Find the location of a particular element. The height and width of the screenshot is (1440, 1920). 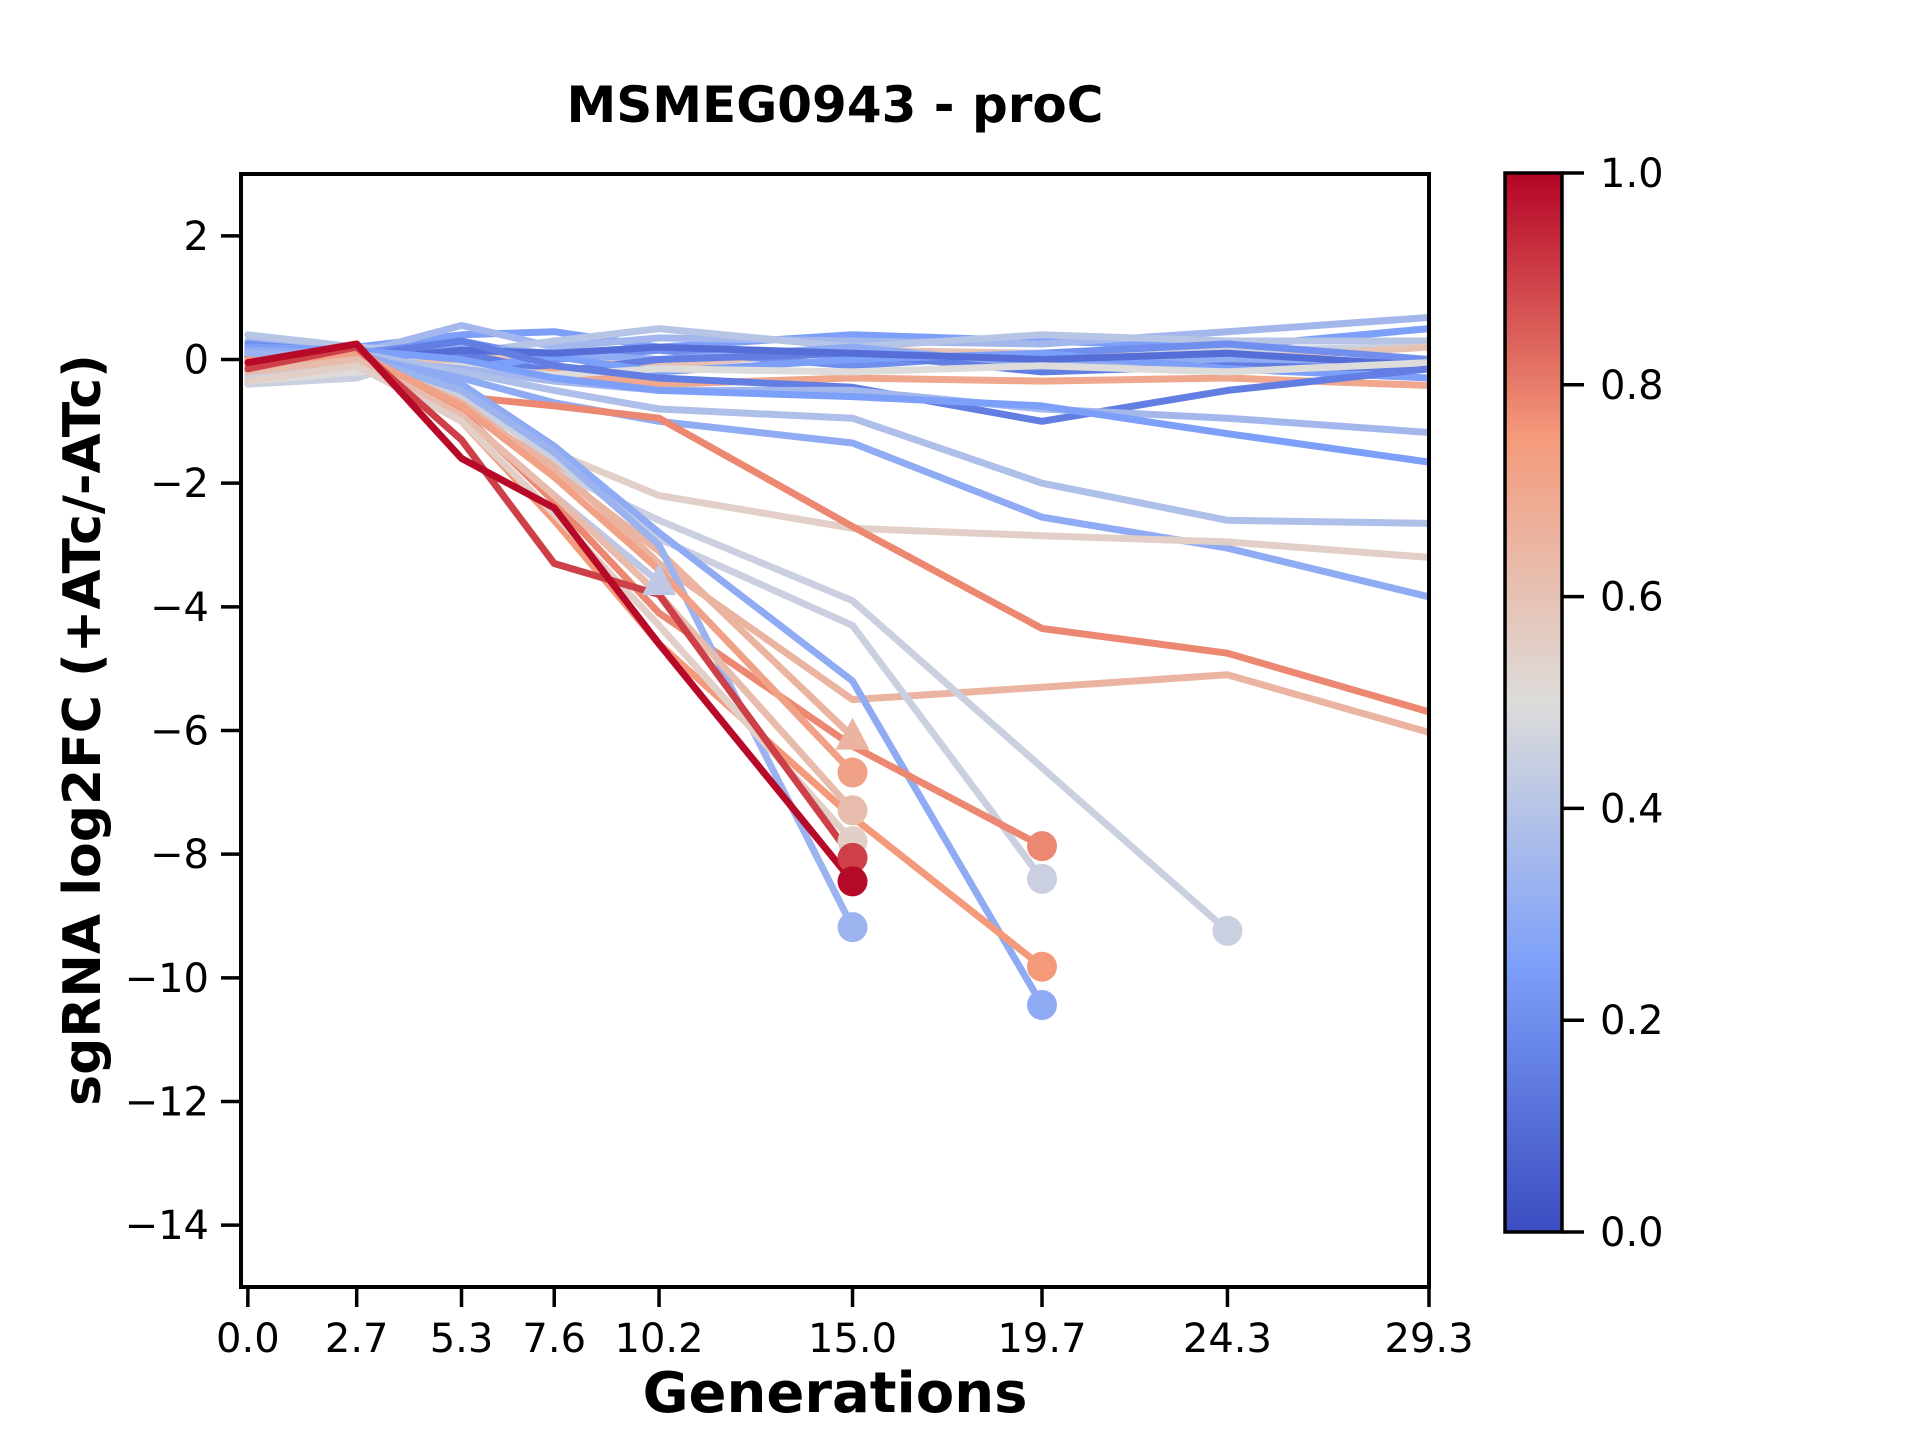

y-tick-label: 0 is located at coordinates (196, 361).